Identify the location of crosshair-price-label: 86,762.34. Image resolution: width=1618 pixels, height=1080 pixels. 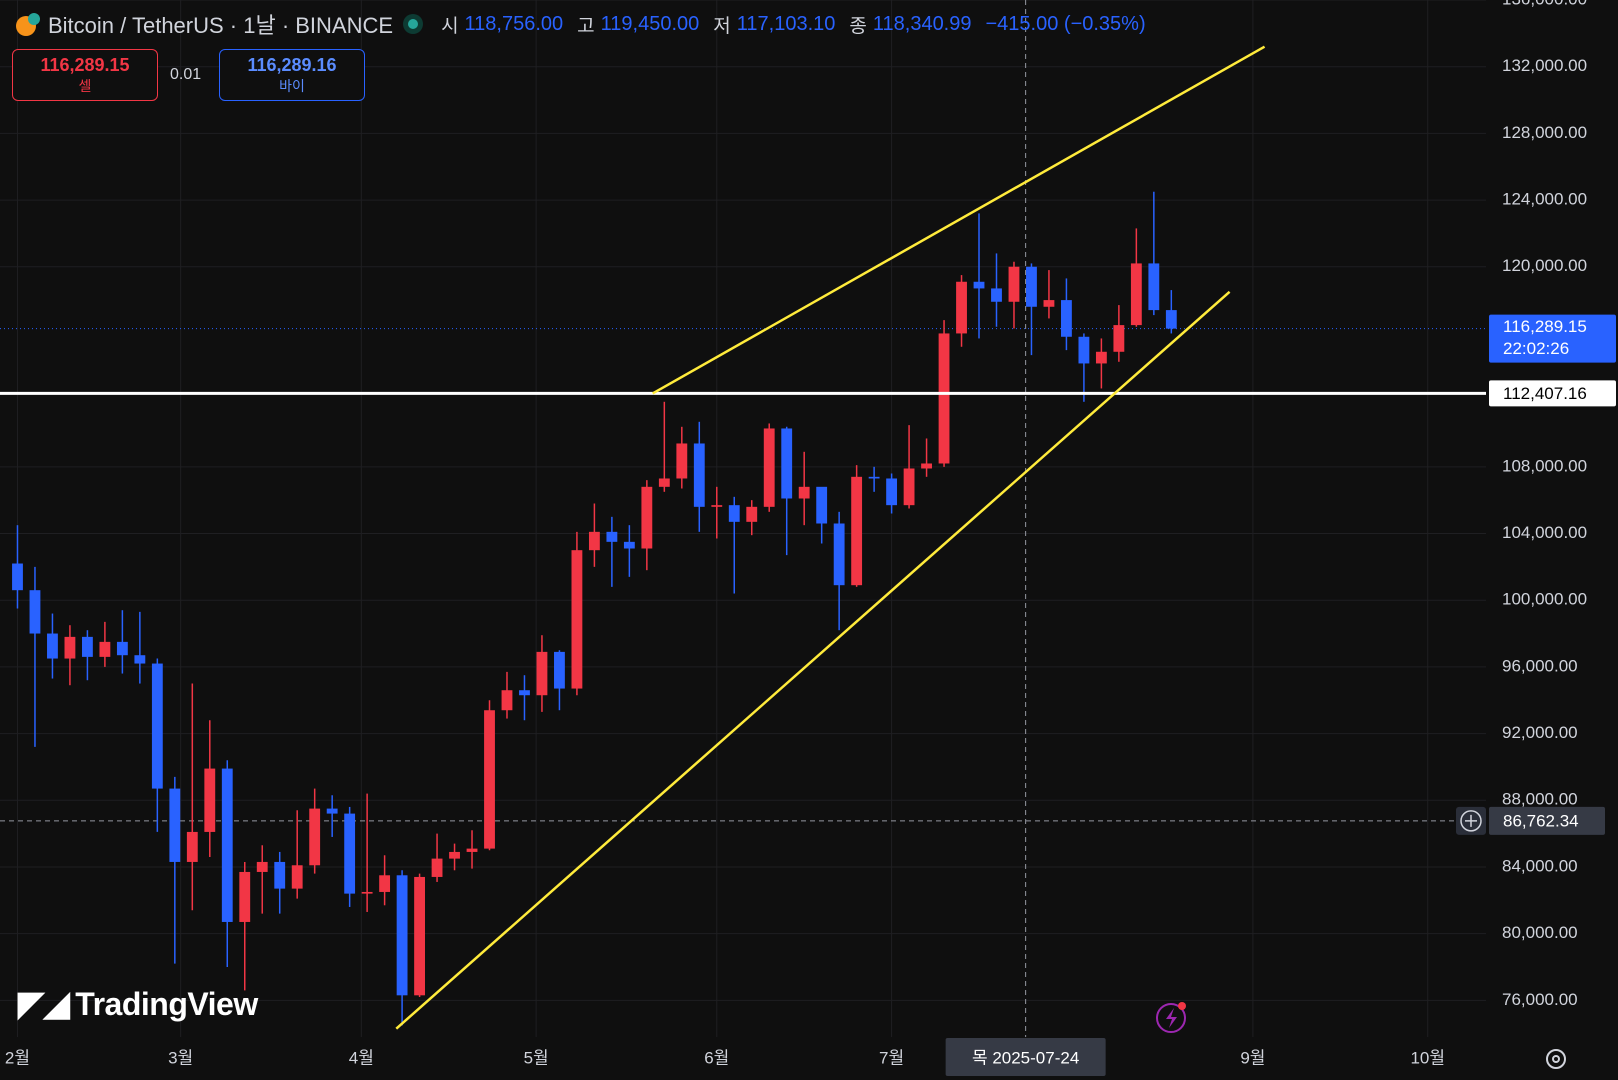
(1541, 820).